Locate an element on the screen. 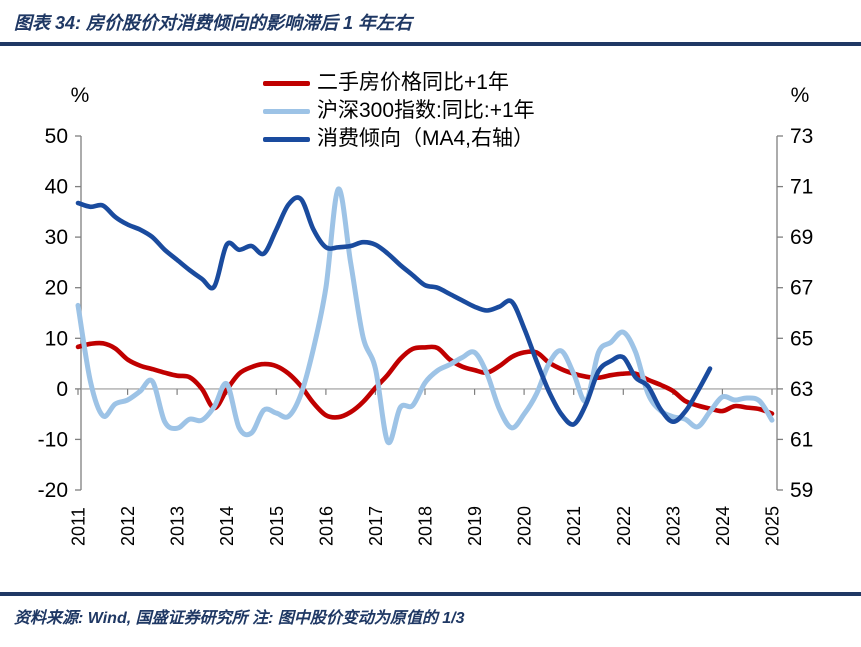 The image size is (861, 647). x-axis-year-label: 2014 is located at coordinates (227, 526).